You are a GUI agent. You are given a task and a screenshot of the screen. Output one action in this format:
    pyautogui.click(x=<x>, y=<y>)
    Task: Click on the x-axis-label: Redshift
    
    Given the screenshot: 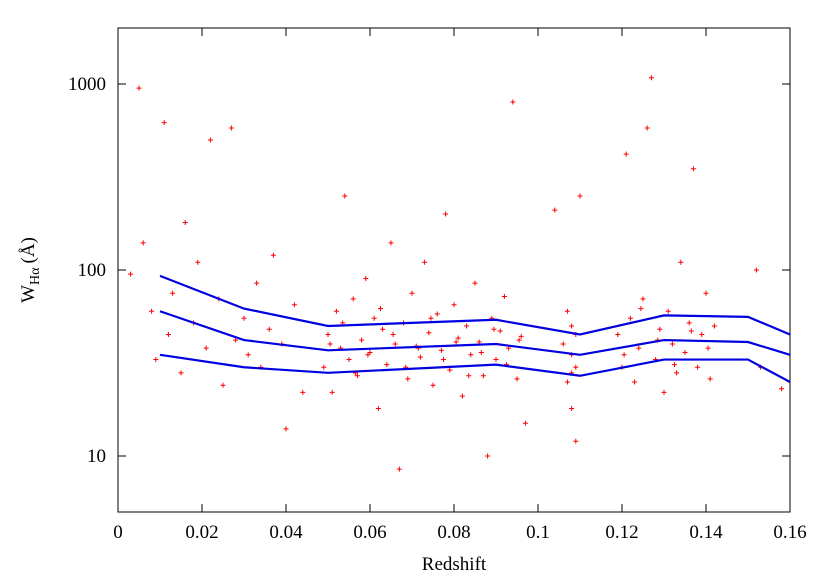 What is the action you would take?
    pyautogui.click(x=454, y=564)
    